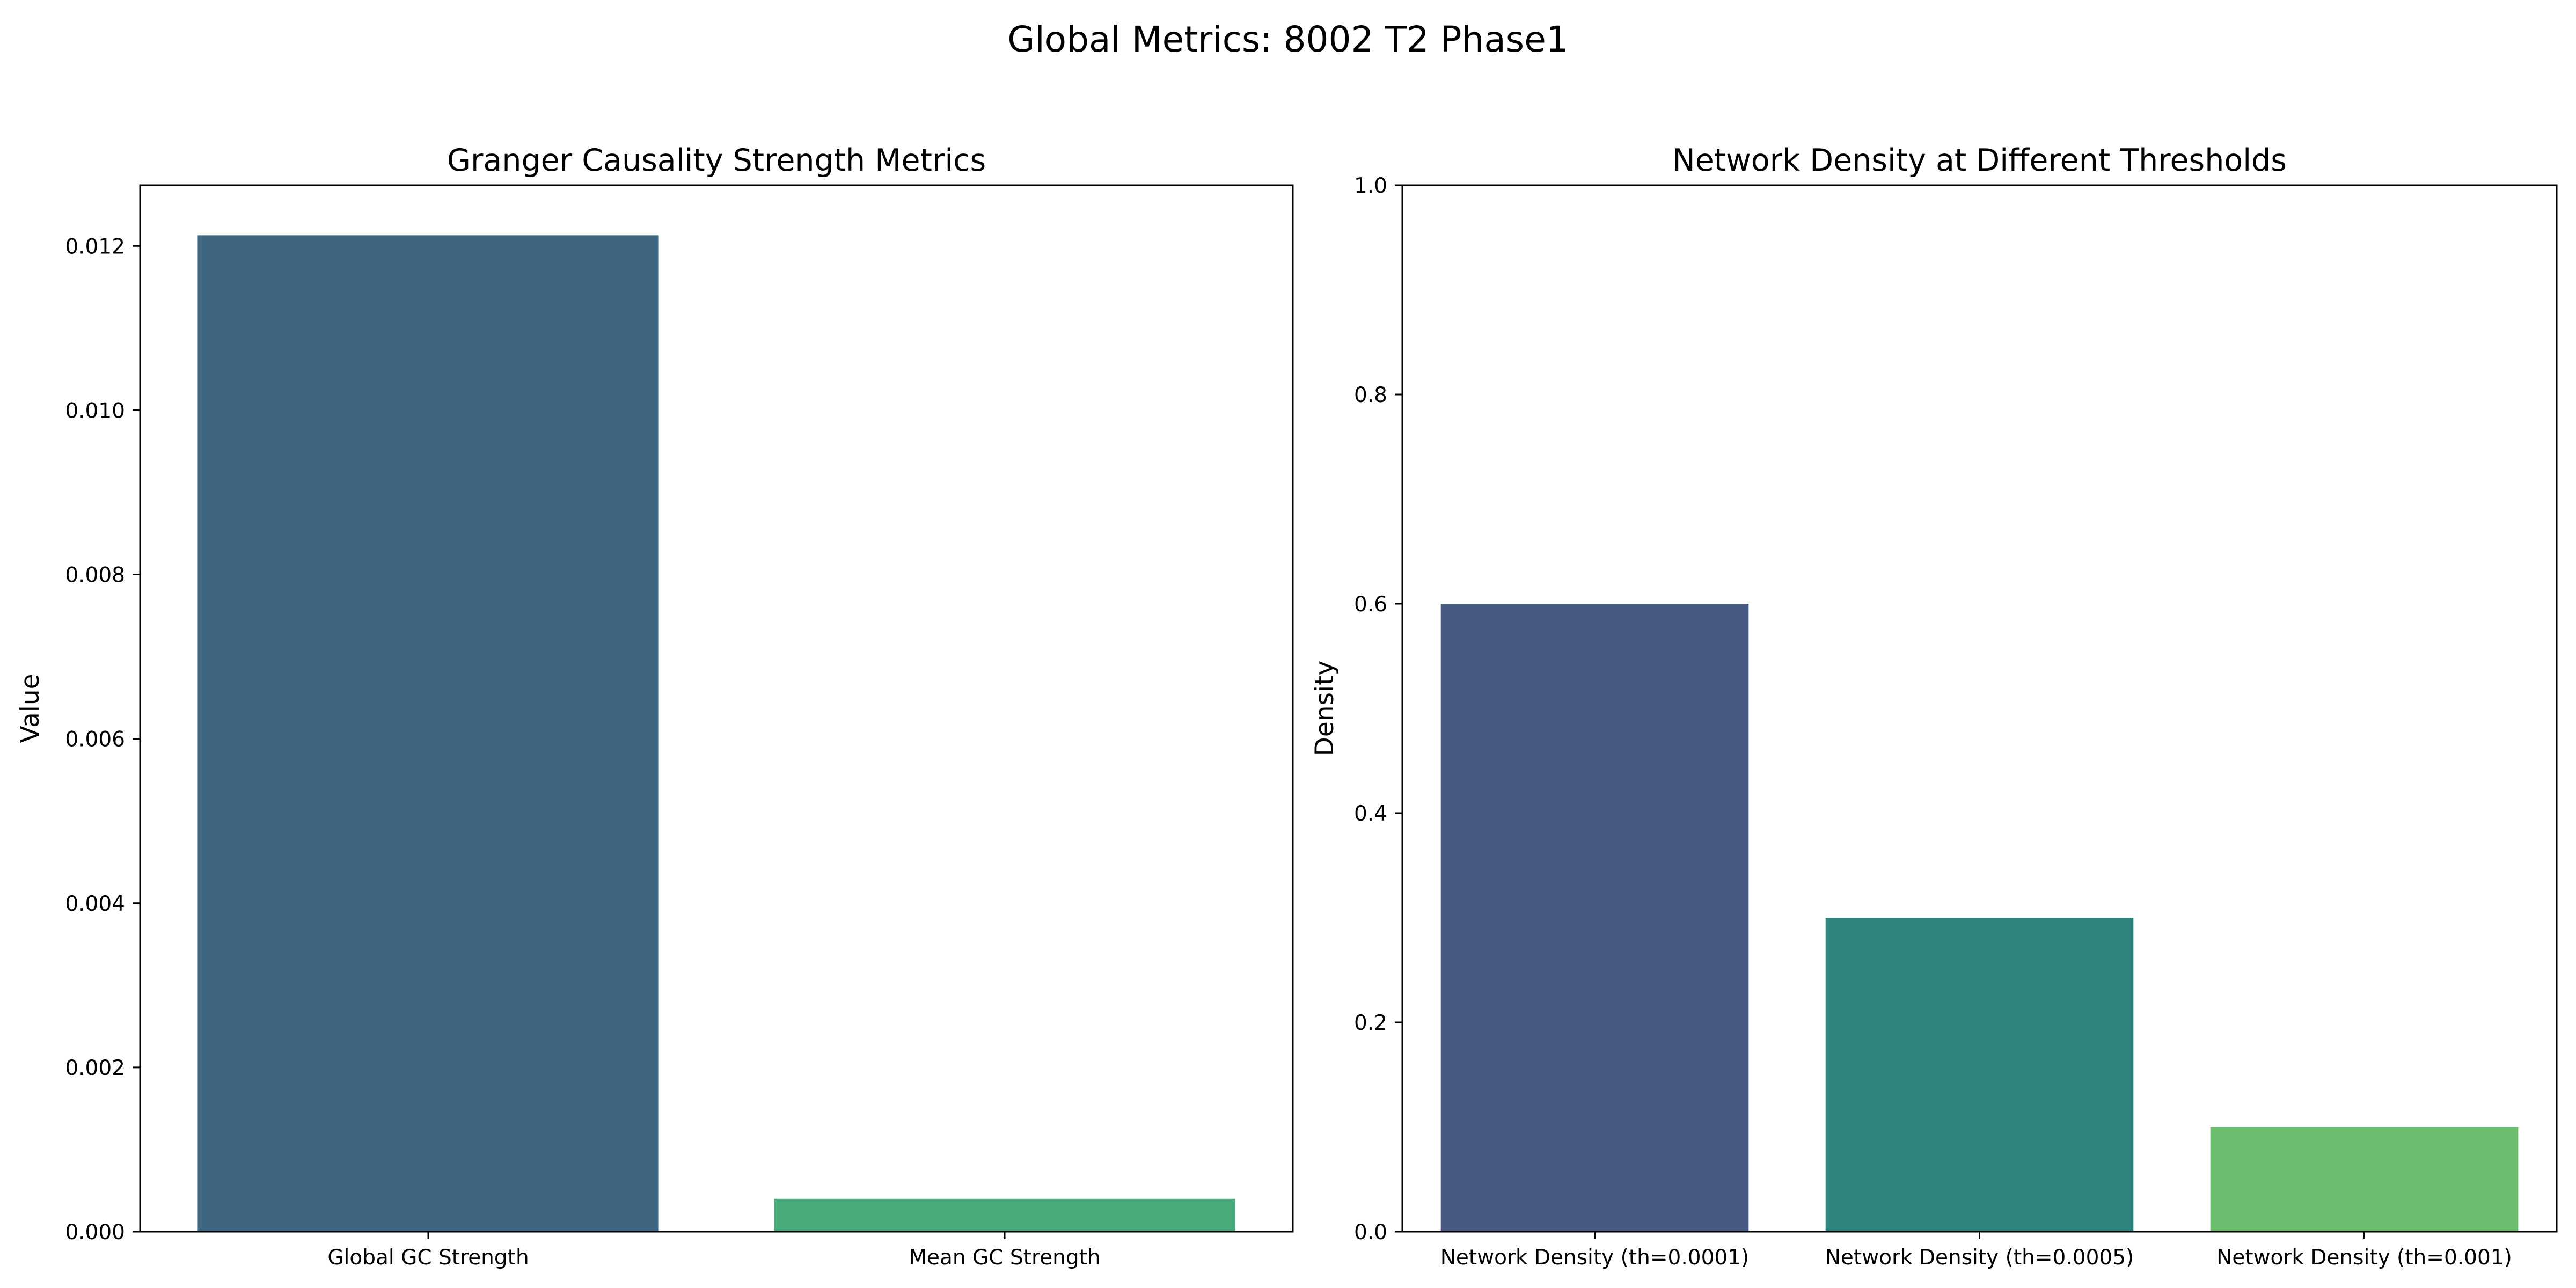  I want to click on y-tick-label: 0.002, so click(95, 1068).